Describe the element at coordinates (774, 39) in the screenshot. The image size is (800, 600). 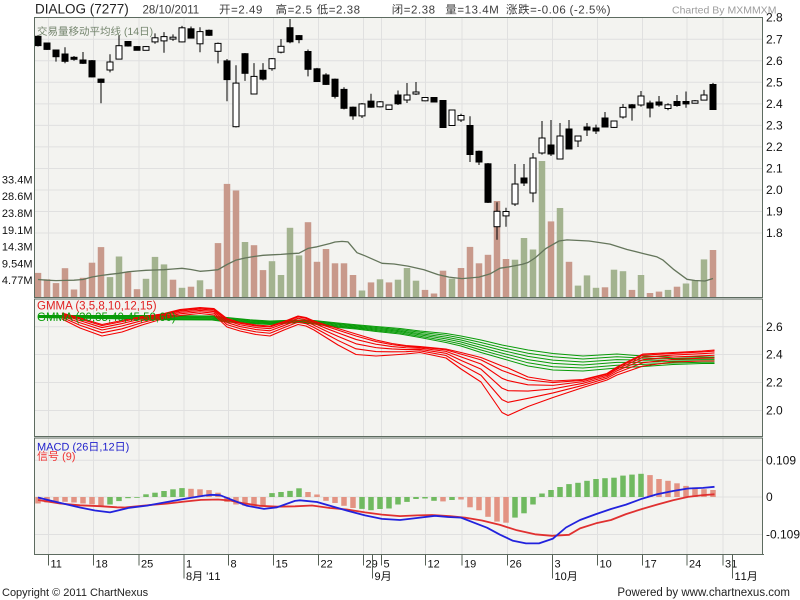
I see `svg-text: 2.7` at that location.